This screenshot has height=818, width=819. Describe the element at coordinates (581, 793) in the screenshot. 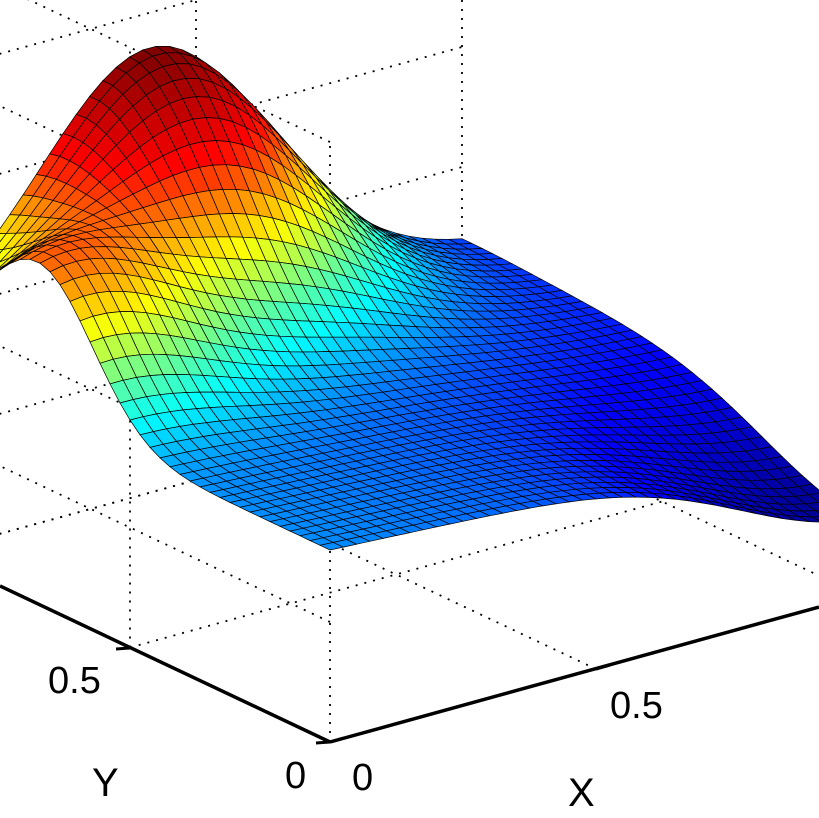

I see `x-axis-label: X` at that location.